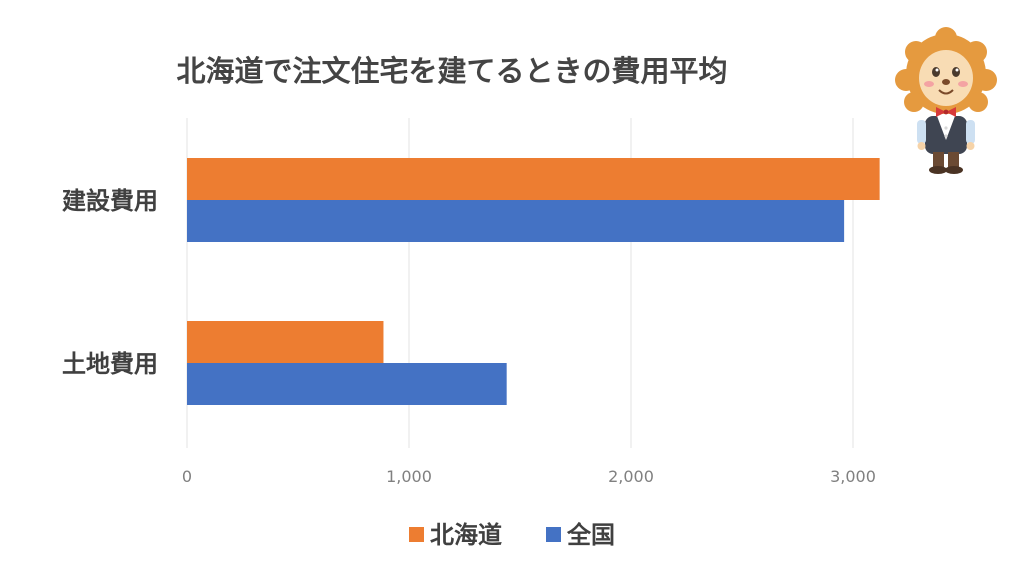 This screenshot has width=1024, height=580. Describe the element at coordinates (946, 100) in the screenshot. I see `lion-mascot-icon` at that location.